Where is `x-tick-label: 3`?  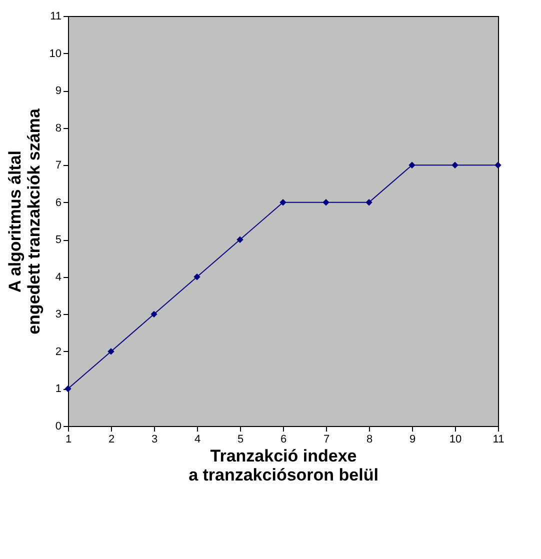 x-tick-label: 3 is located at coordinates (154, 440).